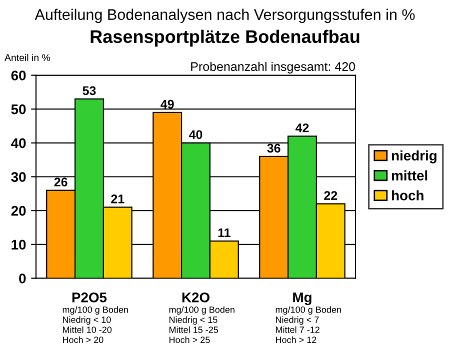 The image size is (450, 350). What do you see at coordinates (18, 75) in the screenshot?
I see `y-tick-label: 60` at bounding box center [18, 75].